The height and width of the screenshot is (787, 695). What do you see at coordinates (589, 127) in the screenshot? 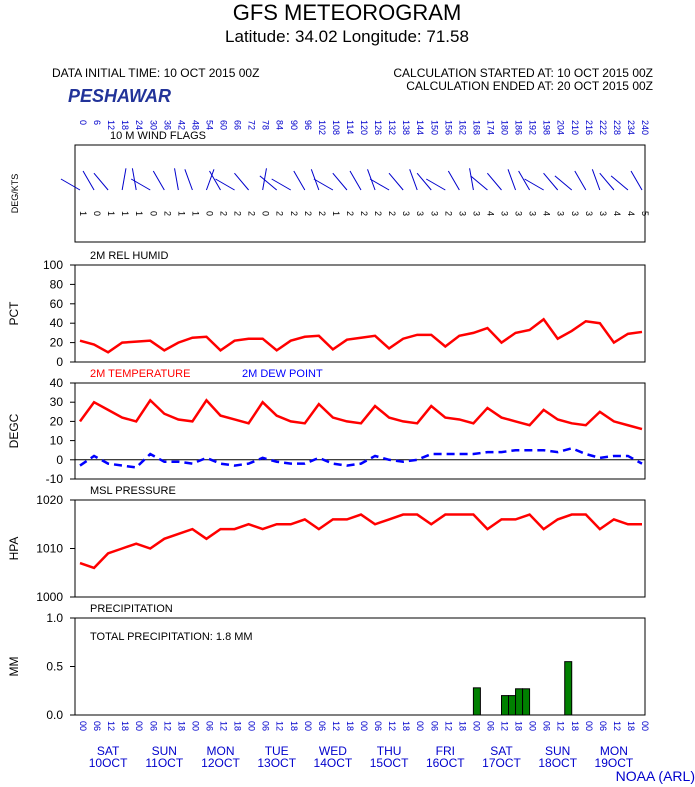
I see `hour-label: 216` at bounding box center [589, 127].